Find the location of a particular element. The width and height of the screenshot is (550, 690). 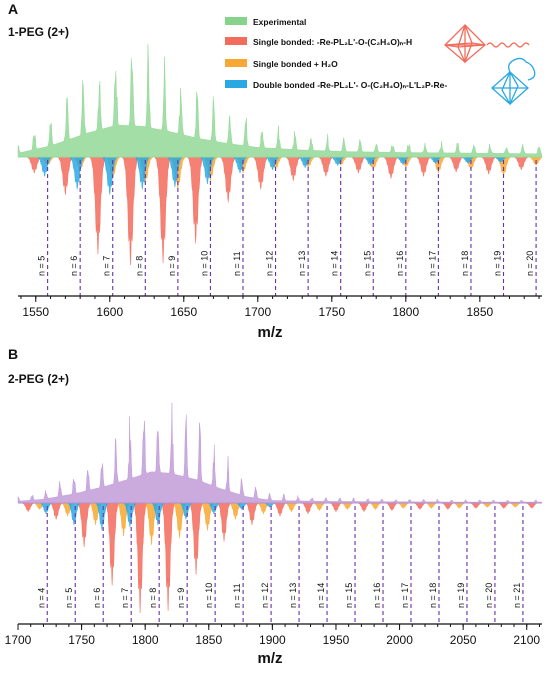

n-label: n = 8 is located at coordinates (153, 598).